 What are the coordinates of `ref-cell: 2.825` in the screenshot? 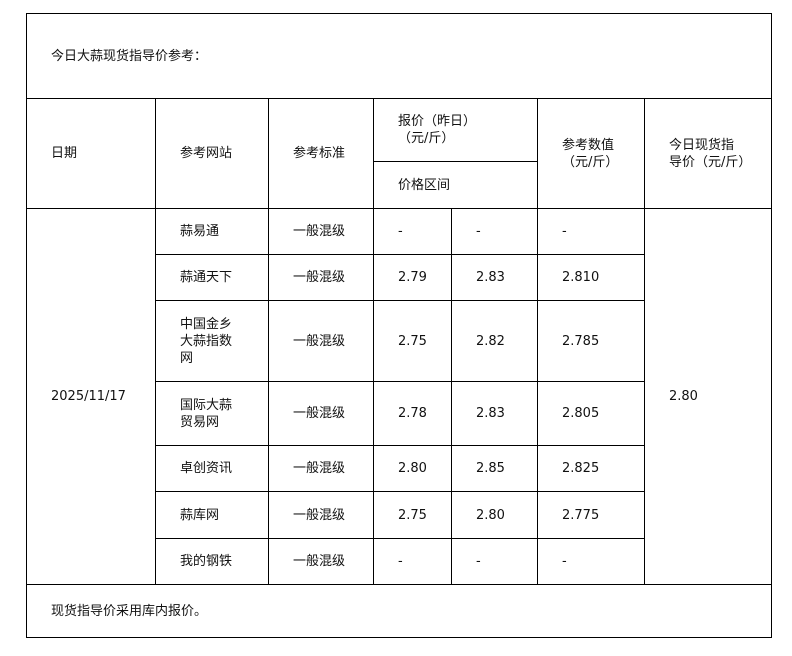 It's located at (591, 468).